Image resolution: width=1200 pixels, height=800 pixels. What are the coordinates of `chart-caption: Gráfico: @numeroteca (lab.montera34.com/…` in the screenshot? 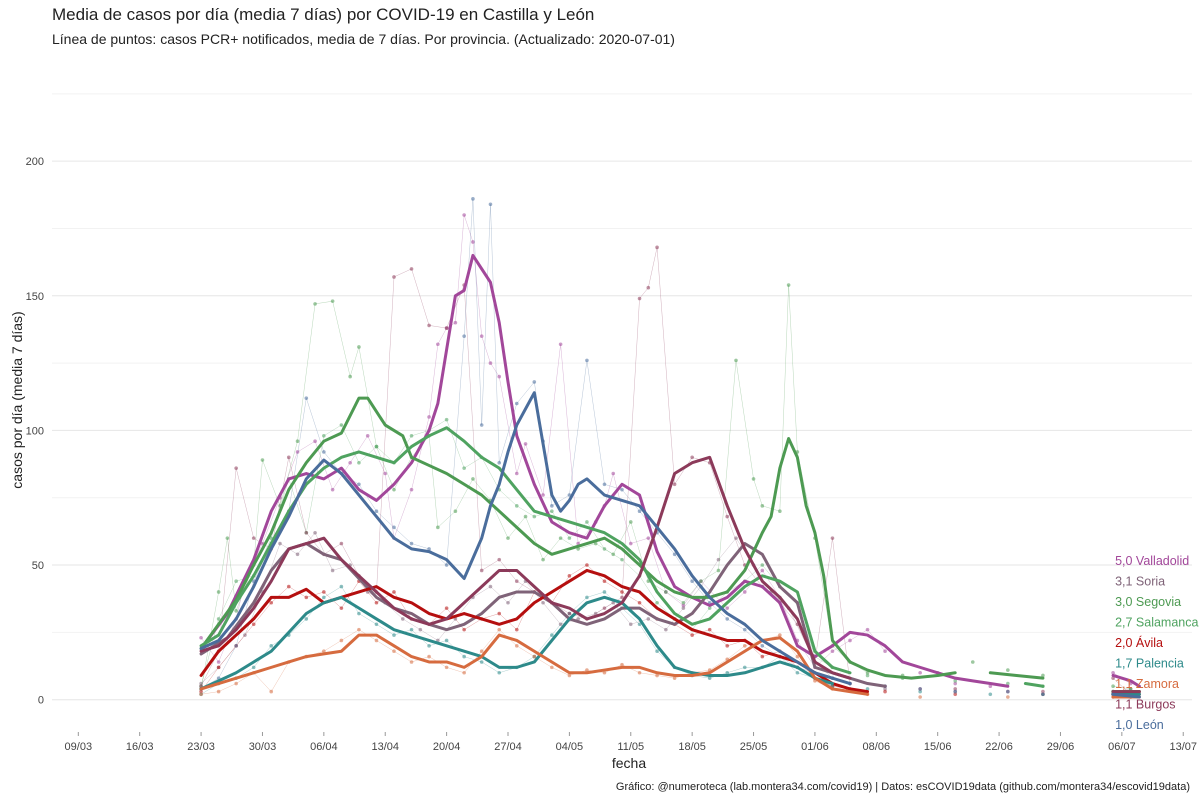 It's located at (902, 787).